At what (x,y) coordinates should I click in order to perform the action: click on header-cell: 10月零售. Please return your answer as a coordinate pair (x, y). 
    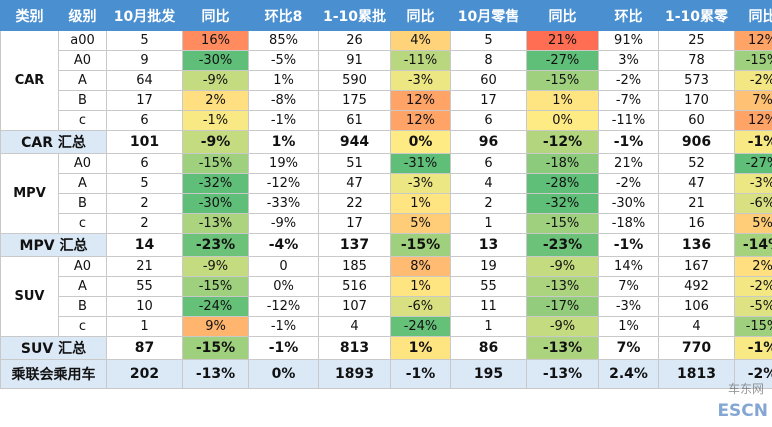
    Looking at the image, I should click on (488, 15).